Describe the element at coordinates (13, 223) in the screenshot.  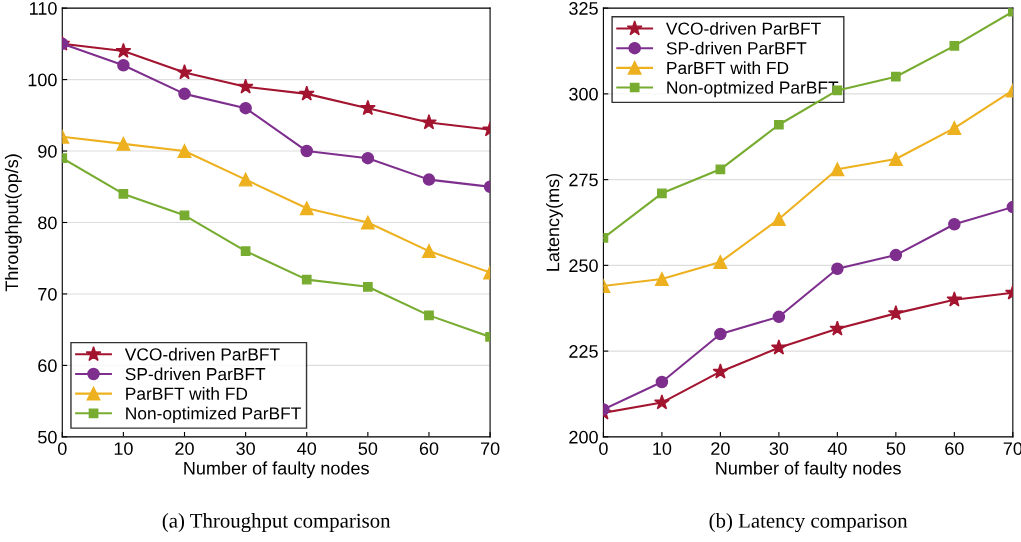
I see `y-axis-title: Throughput(op/s)` at that location.